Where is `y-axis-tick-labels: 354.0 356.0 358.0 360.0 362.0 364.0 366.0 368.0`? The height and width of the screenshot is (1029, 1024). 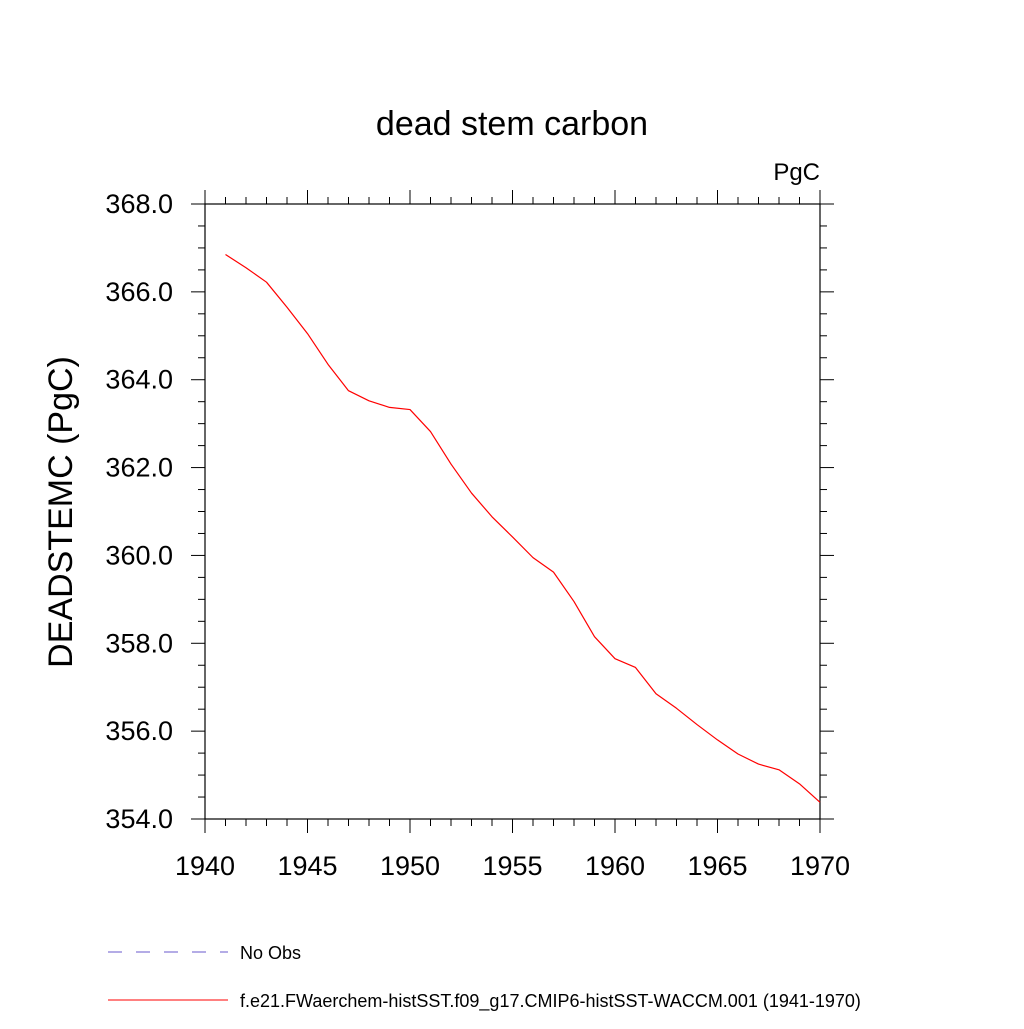
y-axis-tick-labels: 354.0 356.0 358.0 360.0 362.0 364.0 366.0 368.0 is located at coordinates (139, 511).